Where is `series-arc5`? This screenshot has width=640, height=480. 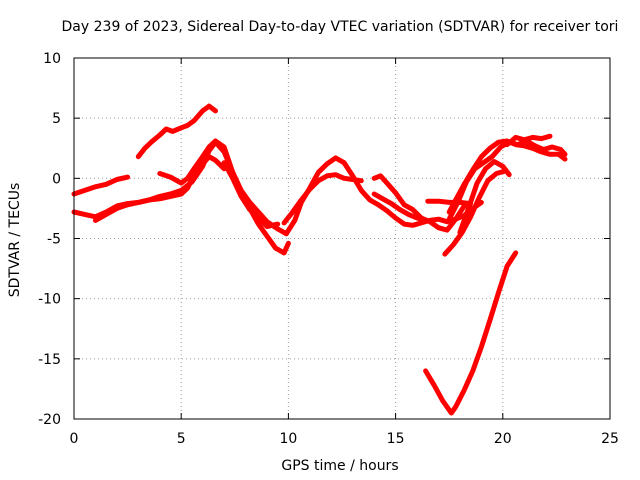 series-arc5 is located at coordinates (224, 197).